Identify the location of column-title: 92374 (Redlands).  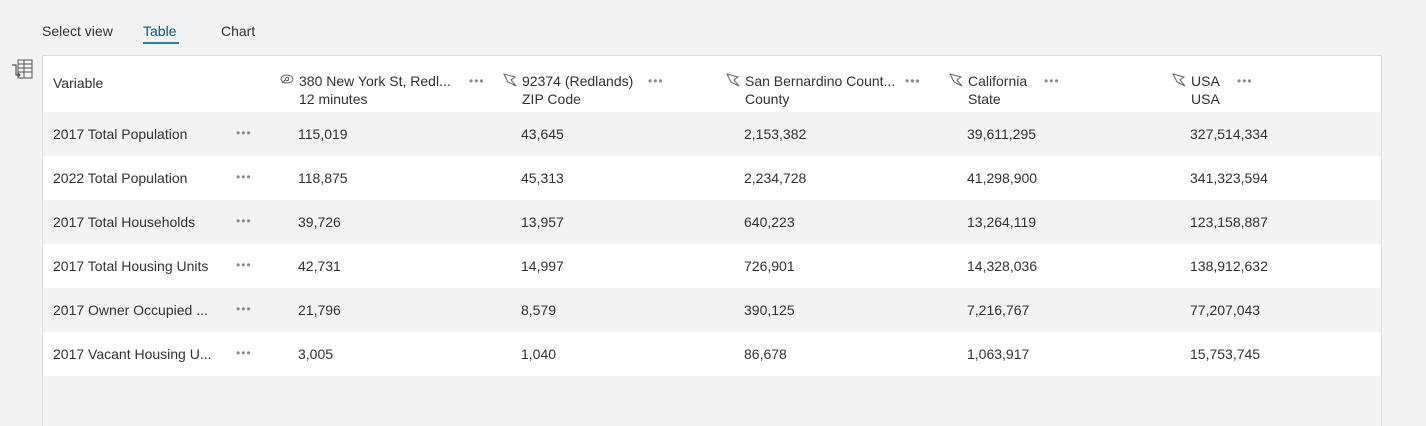
(578, 81).